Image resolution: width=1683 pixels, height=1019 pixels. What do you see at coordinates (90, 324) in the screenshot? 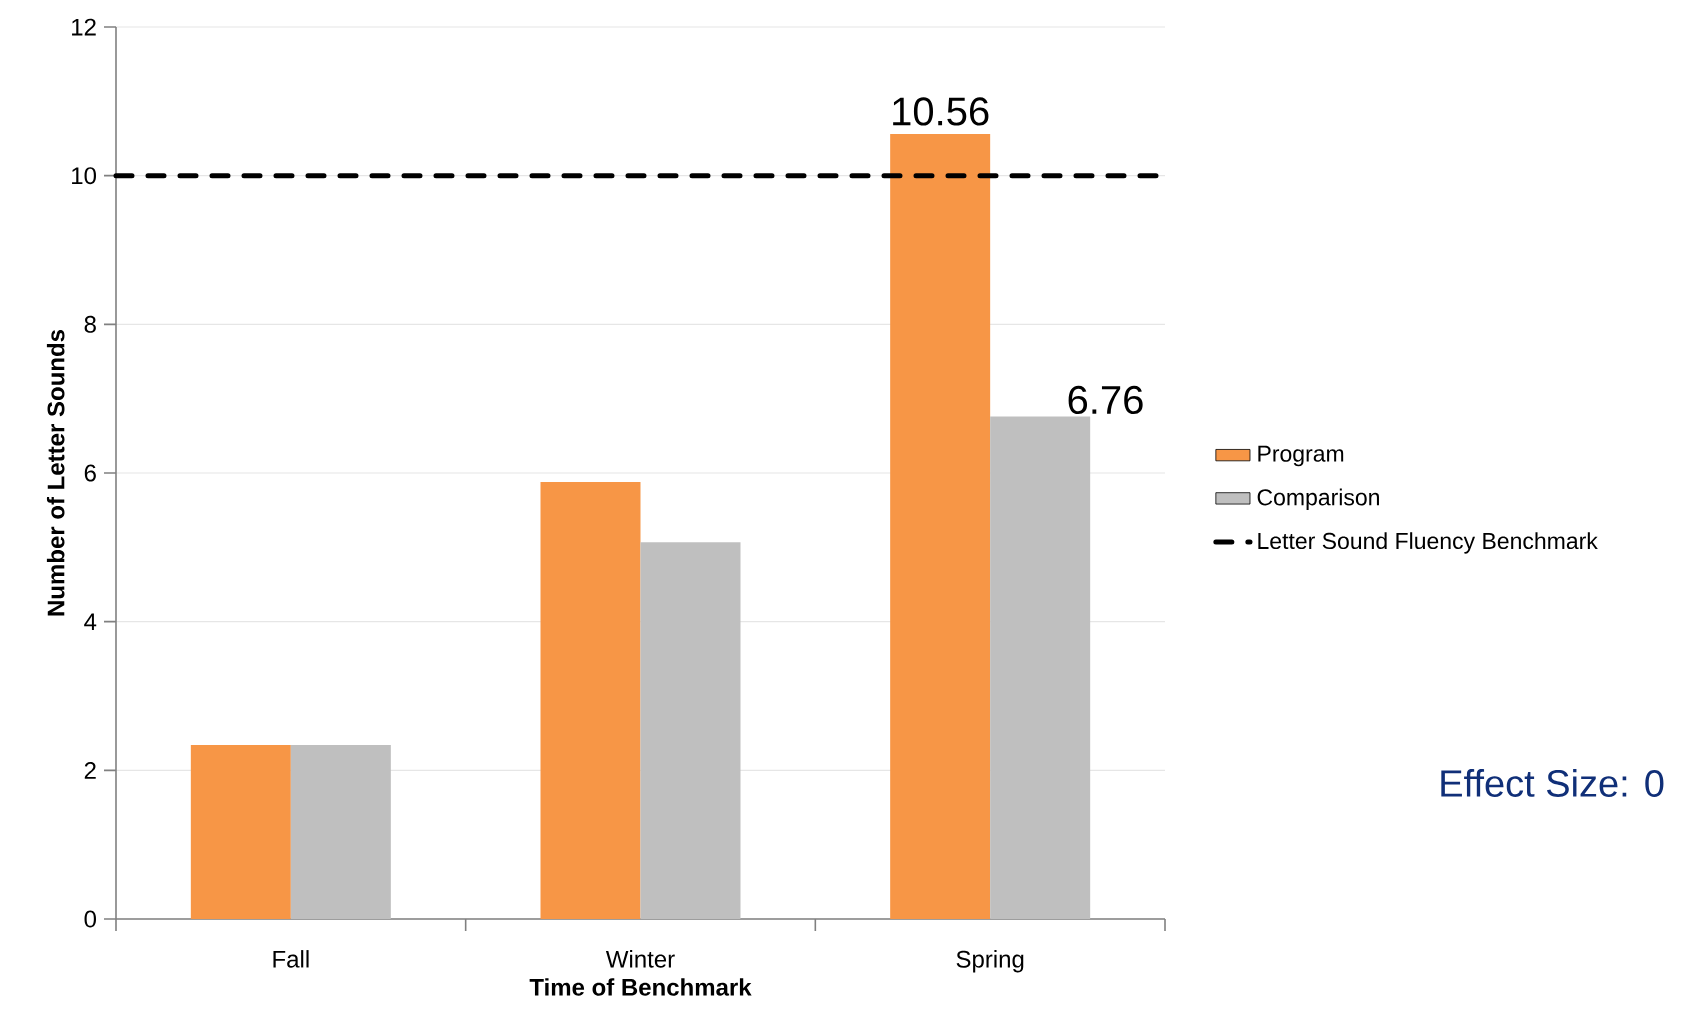
I see `y-tick-label: 8` at bounding box center [90, 324].